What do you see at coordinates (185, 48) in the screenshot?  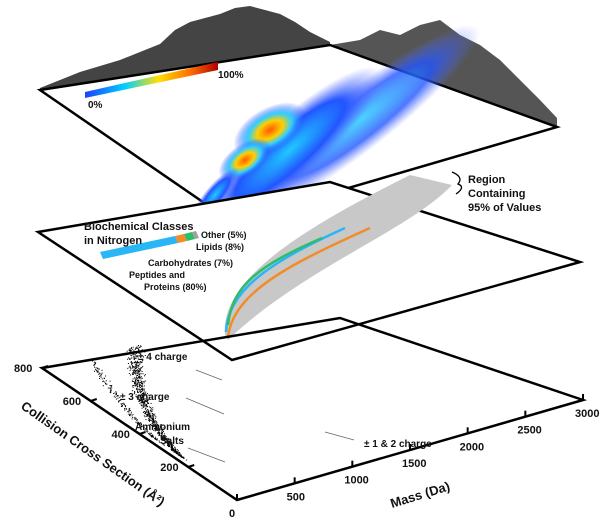 I see `mass-histogram` at bounding box center [185, 48].